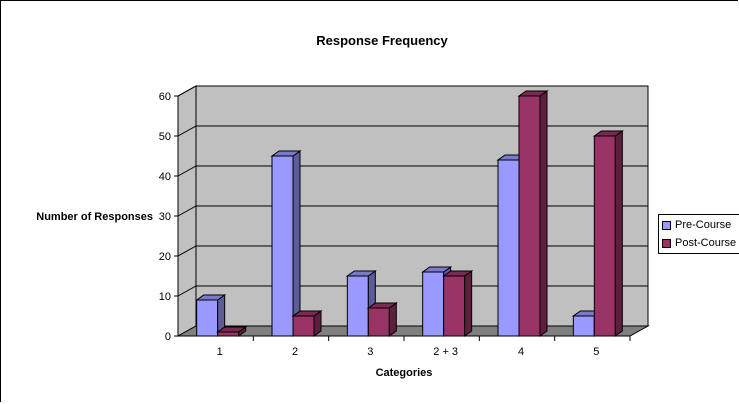 The width and height of the screenshot is (739, 404). What do you see at coordinates (165, 217) in the screenshot?
I see `y-tick-label: 30` at bounding box center [165, 217].